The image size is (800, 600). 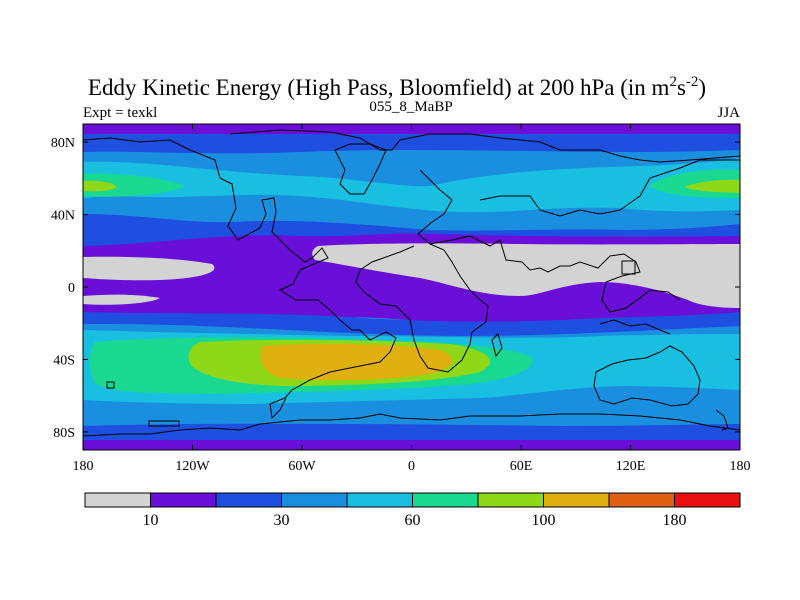 What do you see at coordinates (497, 345) in the screenshot?
I see `outline-madagascar` at bounding box center [497, 345].